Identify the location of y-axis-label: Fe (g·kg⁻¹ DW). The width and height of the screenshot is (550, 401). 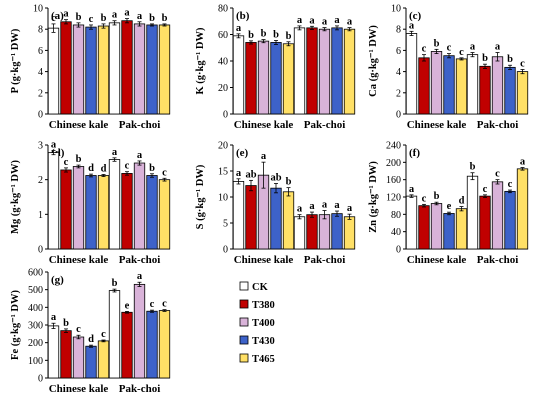
(15, 325).